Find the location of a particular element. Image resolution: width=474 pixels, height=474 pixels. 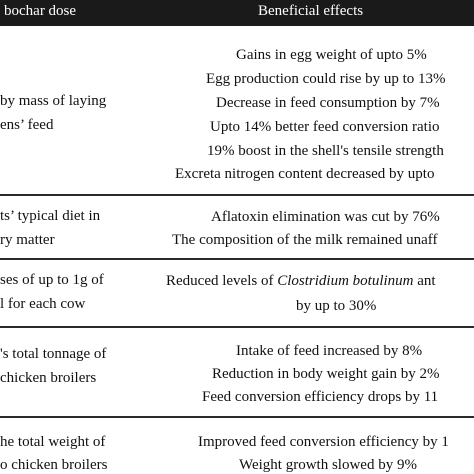

row-2-dose-line-1: ts’ typical diet in is located at coordinates (50, 216).